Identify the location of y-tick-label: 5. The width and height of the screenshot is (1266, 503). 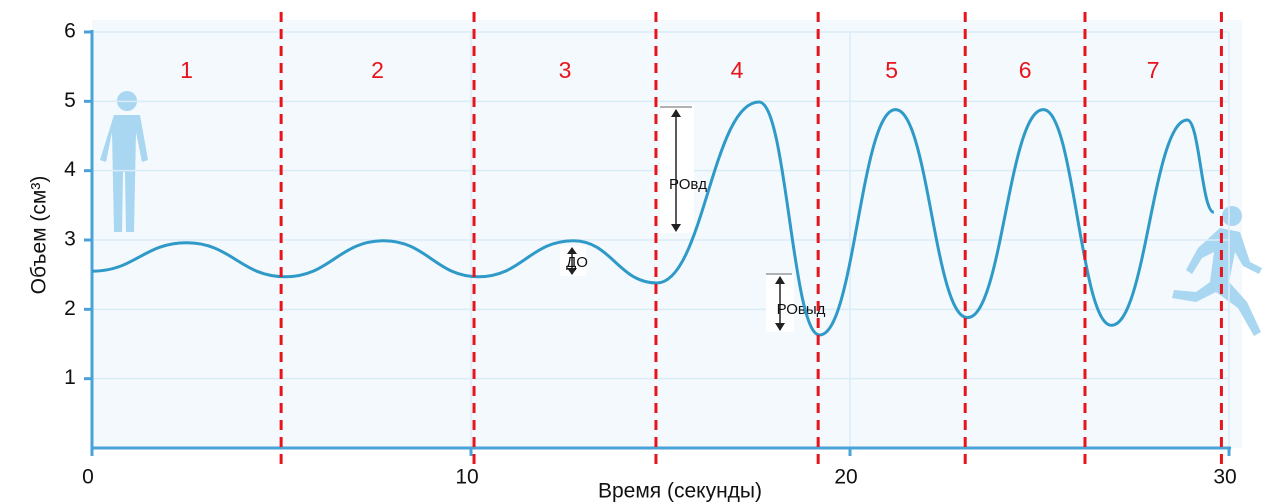
(70, 100).